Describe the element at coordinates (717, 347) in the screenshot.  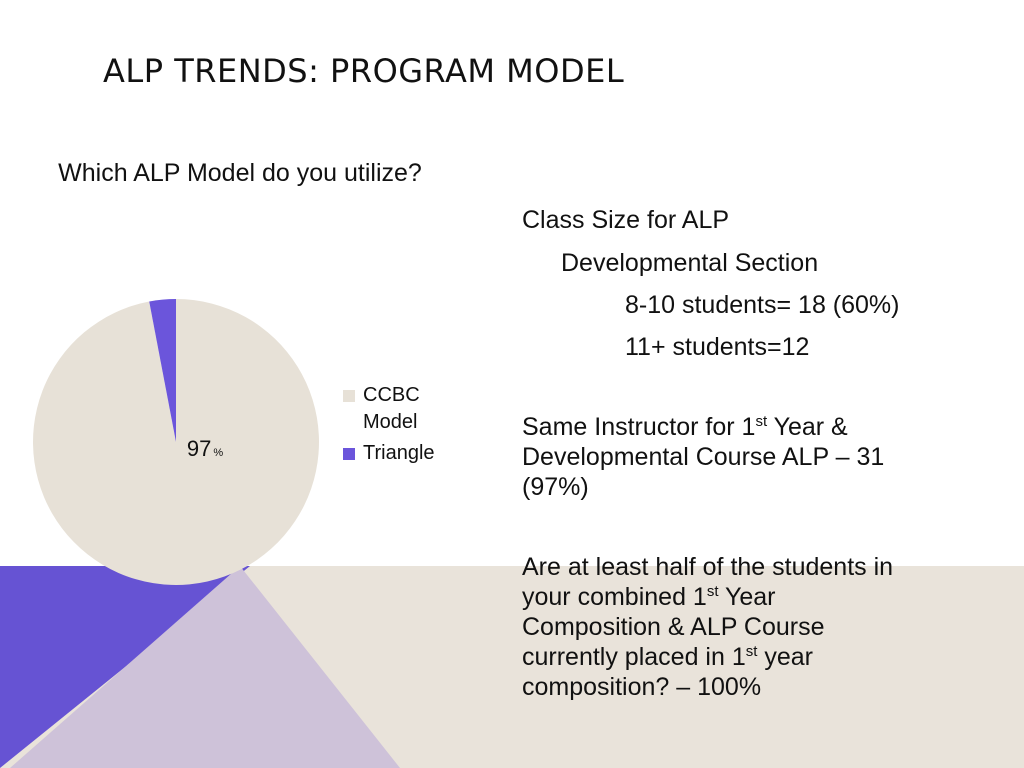
I see `class-size-line-2: 11+ students=12` at that location.